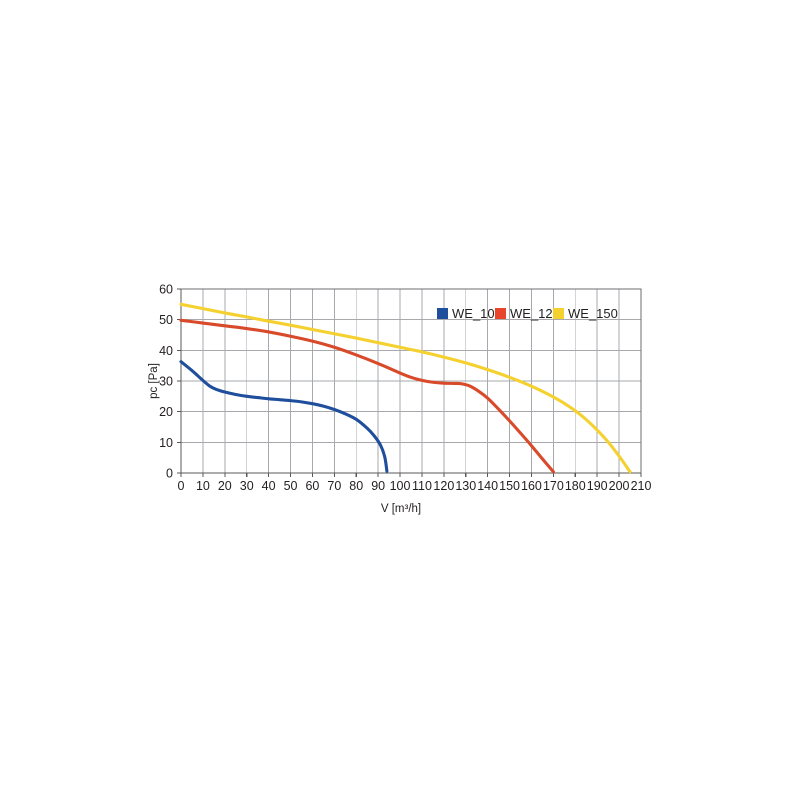 This screenshot has width=800, height=800. Describe the element at coordinates (443, 486) in the screenshot. I see `x-tick-label: 120` at that location.